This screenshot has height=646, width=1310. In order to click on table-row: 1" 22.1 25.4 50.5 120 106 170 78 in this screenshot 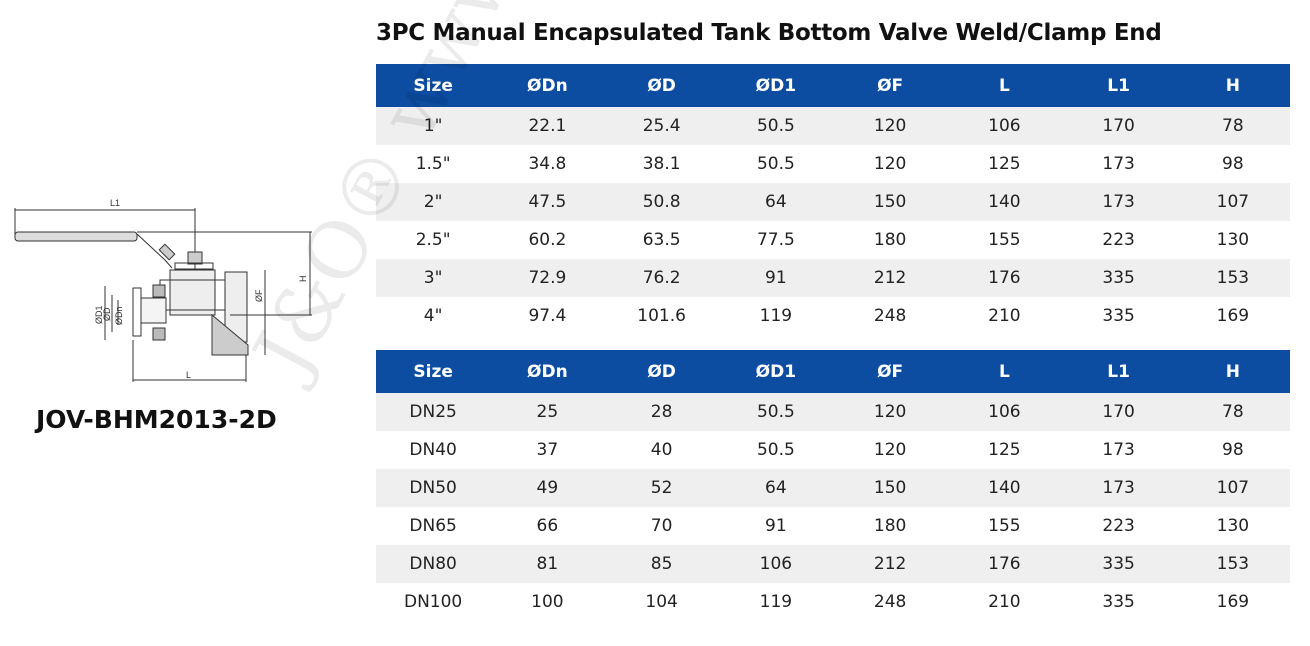, I will do `click(833, 126)`.